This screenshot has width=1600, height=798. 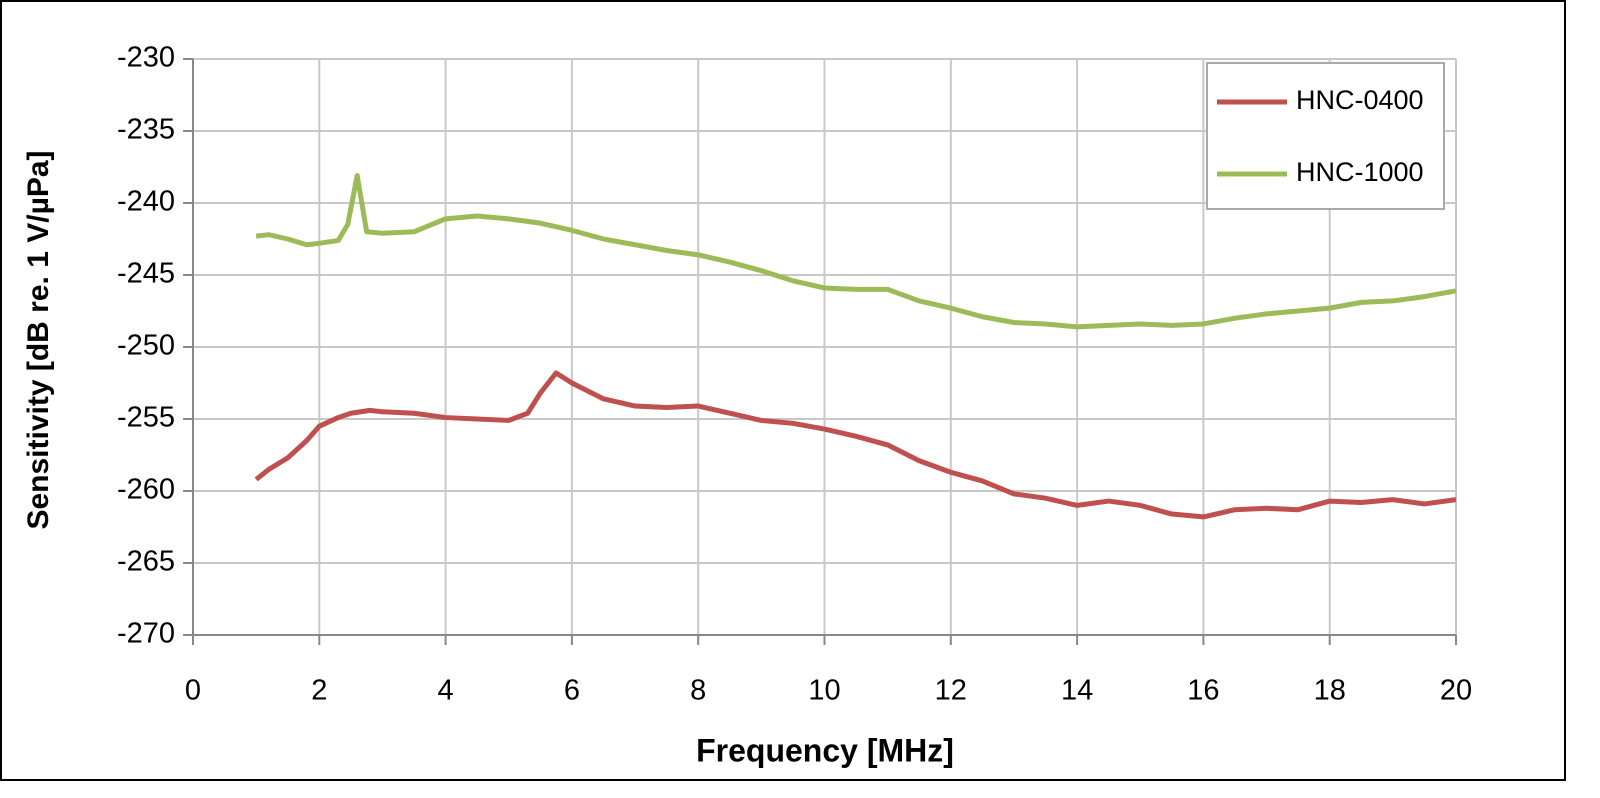 I want to click on y-tick-label: -265, so click(x=146, y=562).